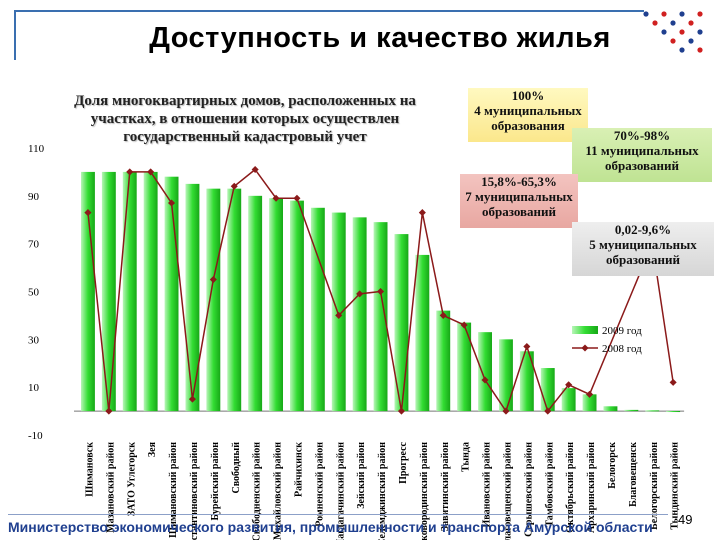  Describe the element at coordinates (173, 490) in the screenshot. I see `category-label: Шимановский район` at that location.